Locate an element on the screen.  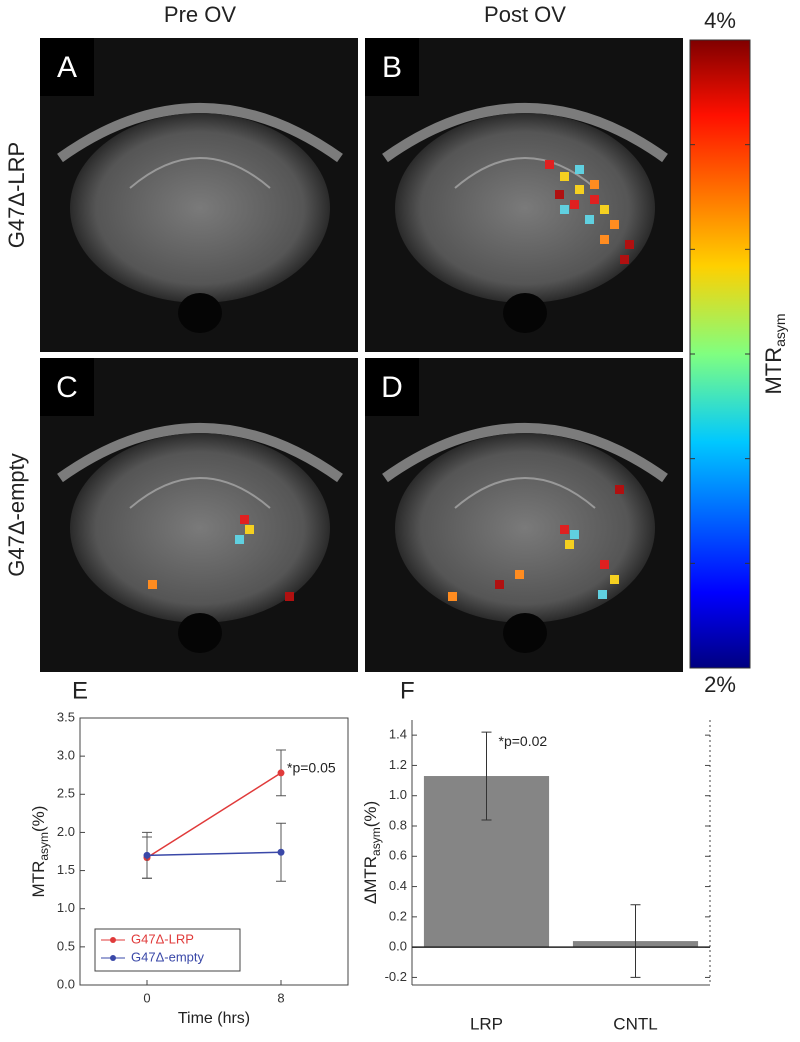
y-tick-label: 1.2 is located at coordinates (398, 764).